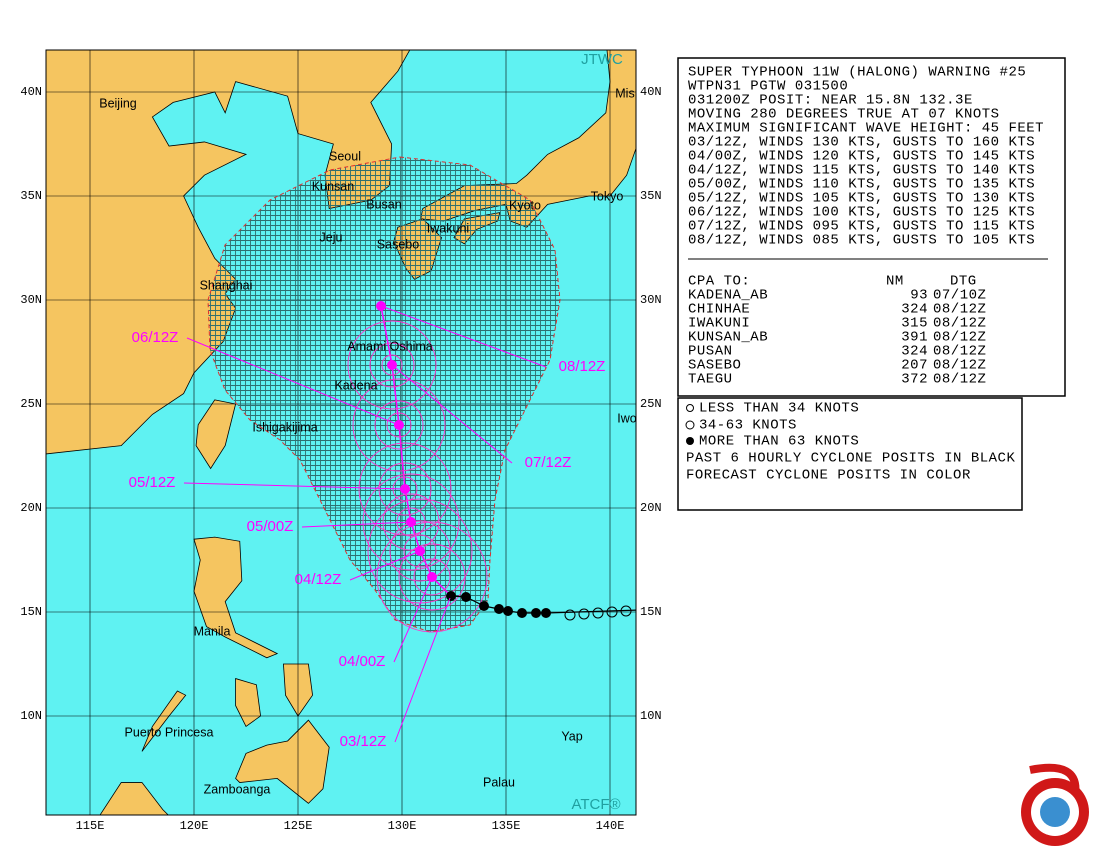 This screenshot has height=867, width=1093. What do you see at coordinates (895, 282) in the screenshot?
I see `cpa-header: NM` at bounding box center [895, 282].